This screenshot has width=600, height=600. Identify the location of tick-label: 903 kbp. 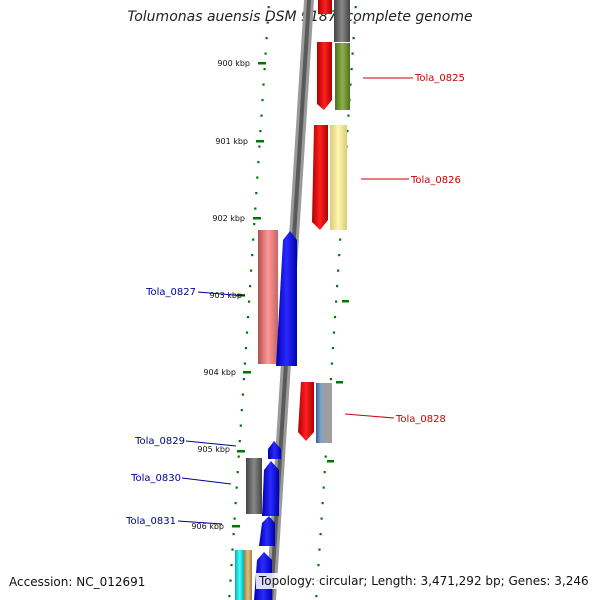
(225, 295).